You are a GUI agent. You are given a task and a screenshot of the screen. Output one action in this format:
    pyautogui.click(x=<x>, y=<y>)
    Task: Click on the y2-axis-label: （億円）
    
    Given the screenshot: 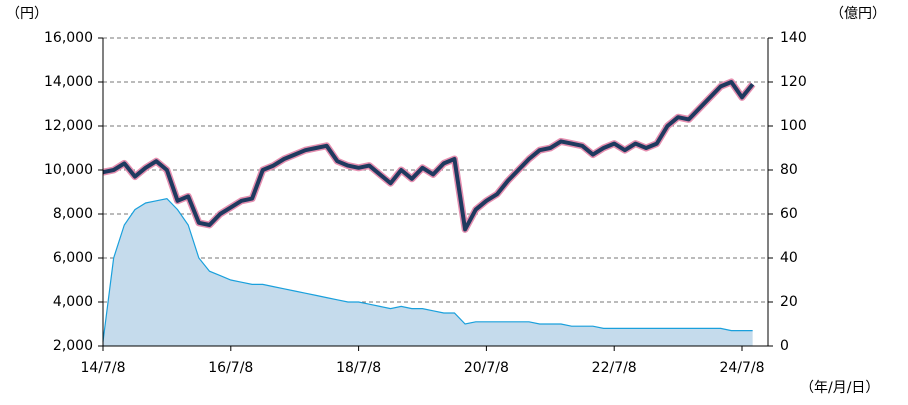 What is the action you would take?
    pyautogui.click(x=858, y=14)
    